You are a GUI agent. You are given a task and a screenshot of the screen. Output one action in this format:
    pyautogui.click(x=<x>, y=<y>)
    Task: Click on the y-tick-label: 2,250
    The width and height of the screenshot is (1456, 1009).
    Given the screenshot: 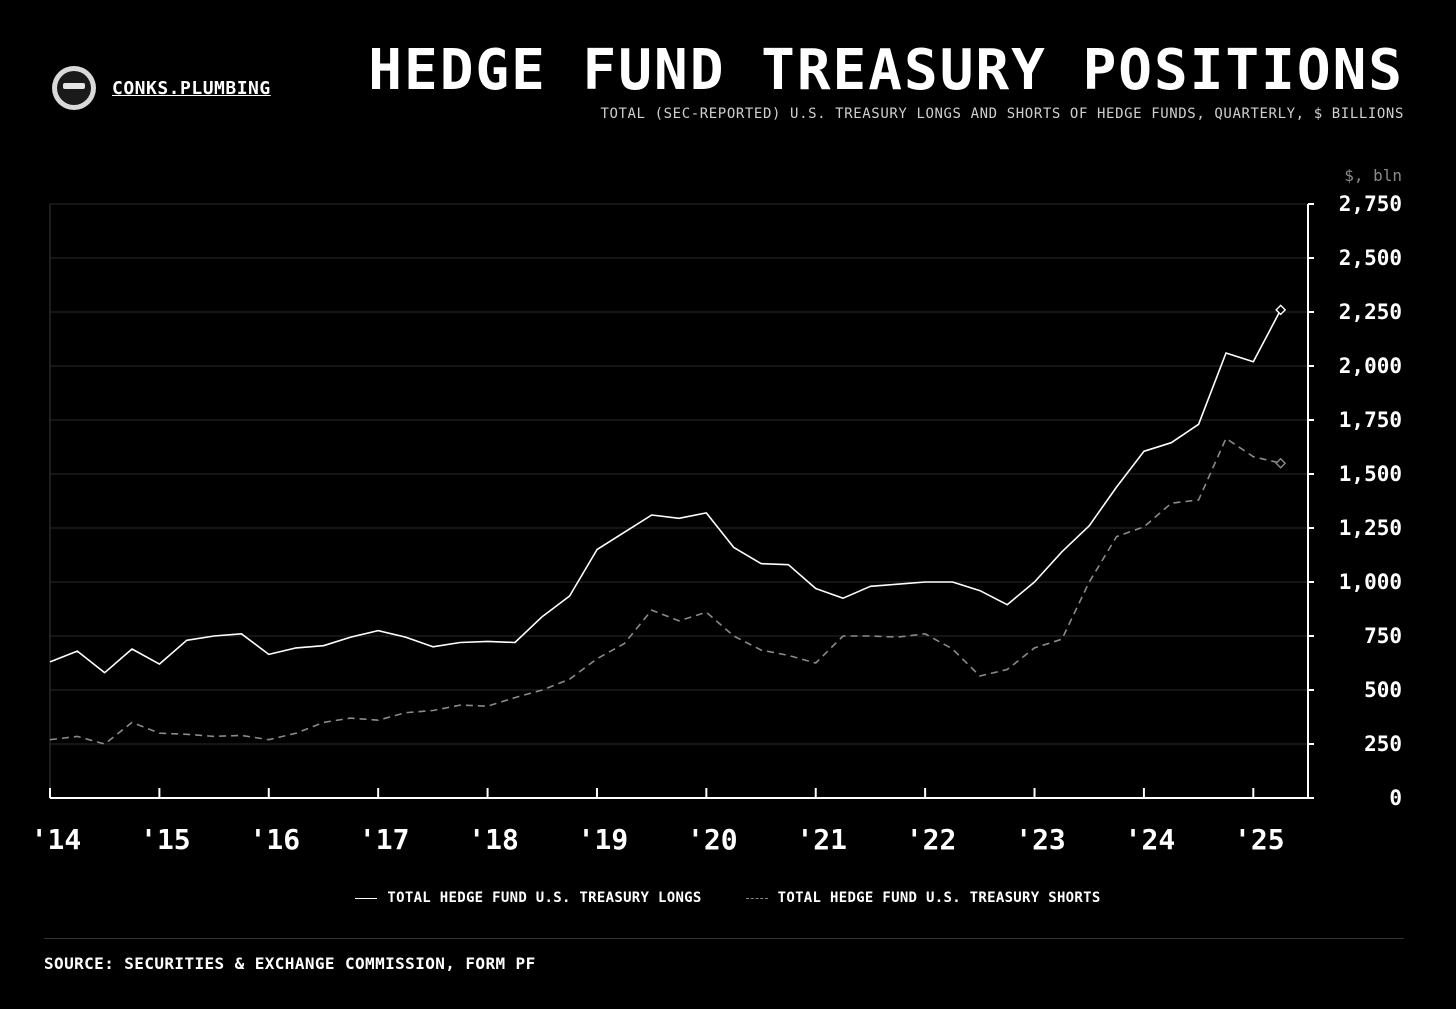 What is the action you would take?
    pyautogui.click(x=1370, y=312)
    